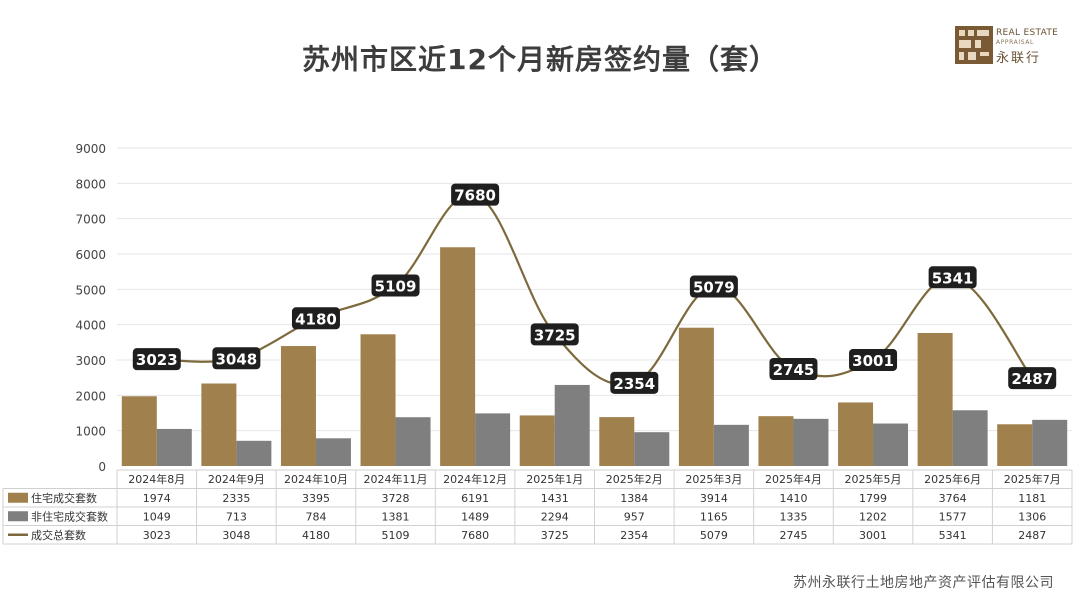 This screenshot has height=608, width=1080. I want to click on table-cell: 1384, so click(634, 498).